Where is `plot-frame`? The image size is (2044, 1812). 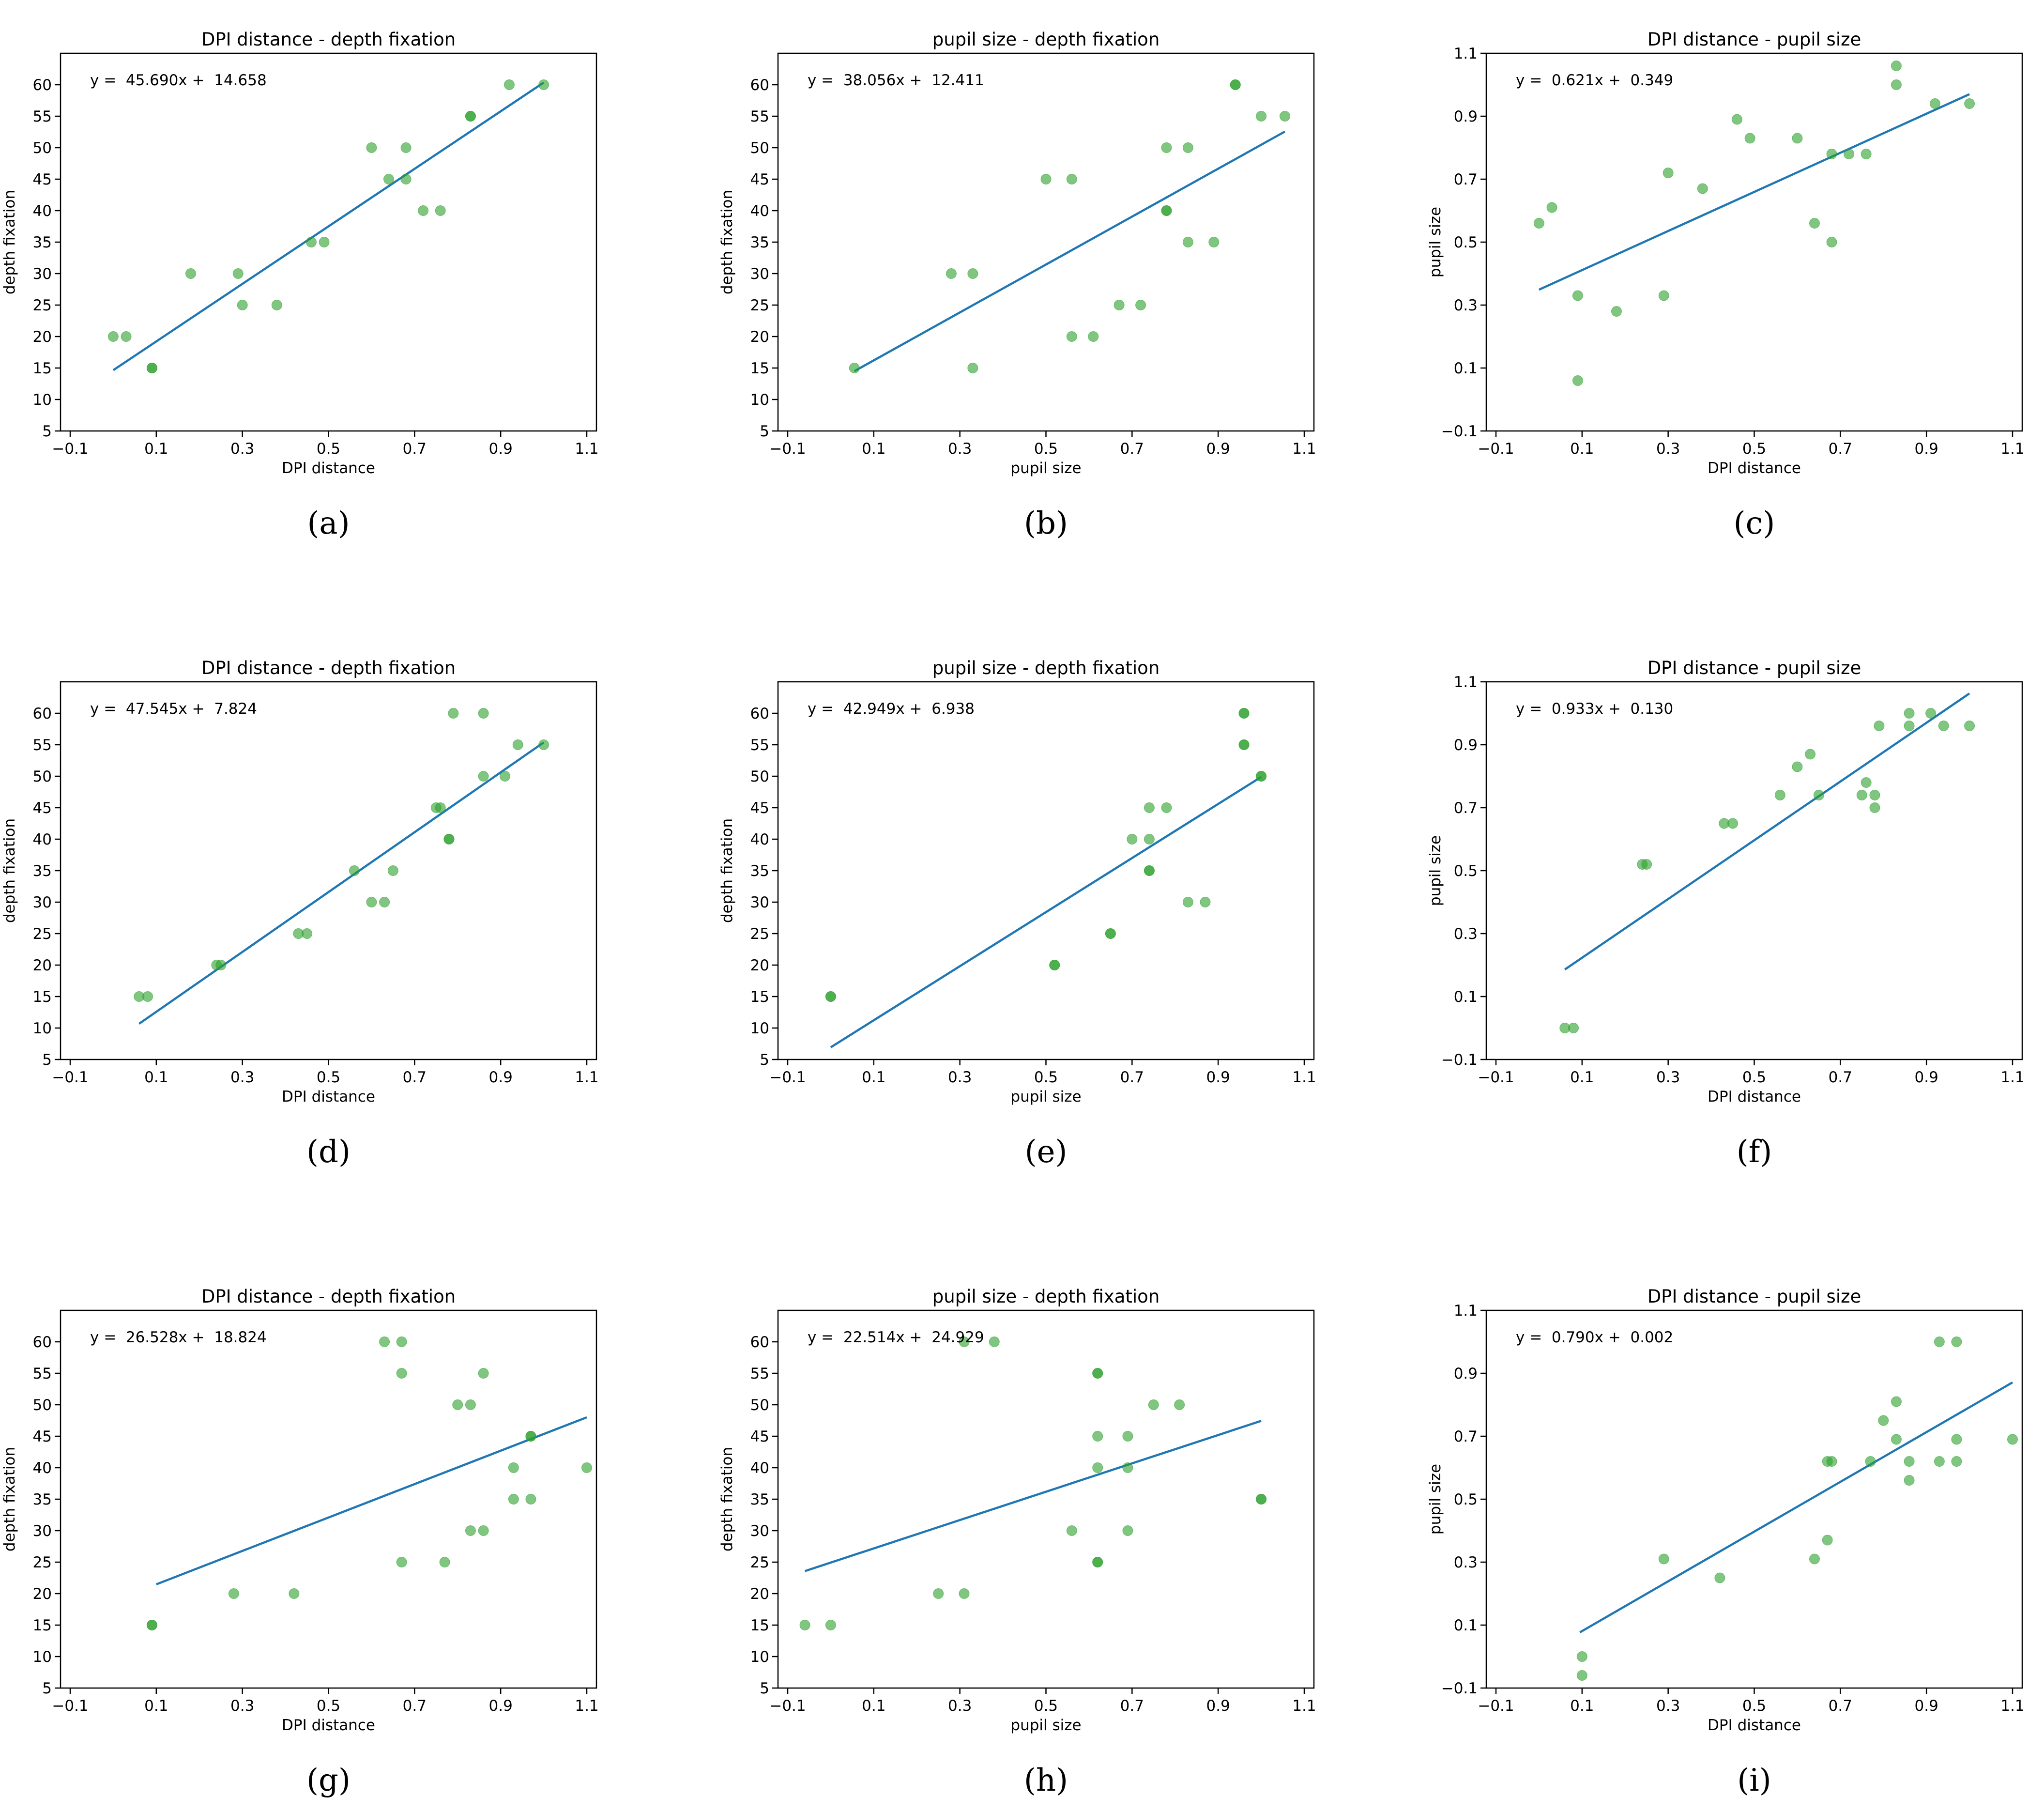 plot-frame is located at coordinates (1046, 242).